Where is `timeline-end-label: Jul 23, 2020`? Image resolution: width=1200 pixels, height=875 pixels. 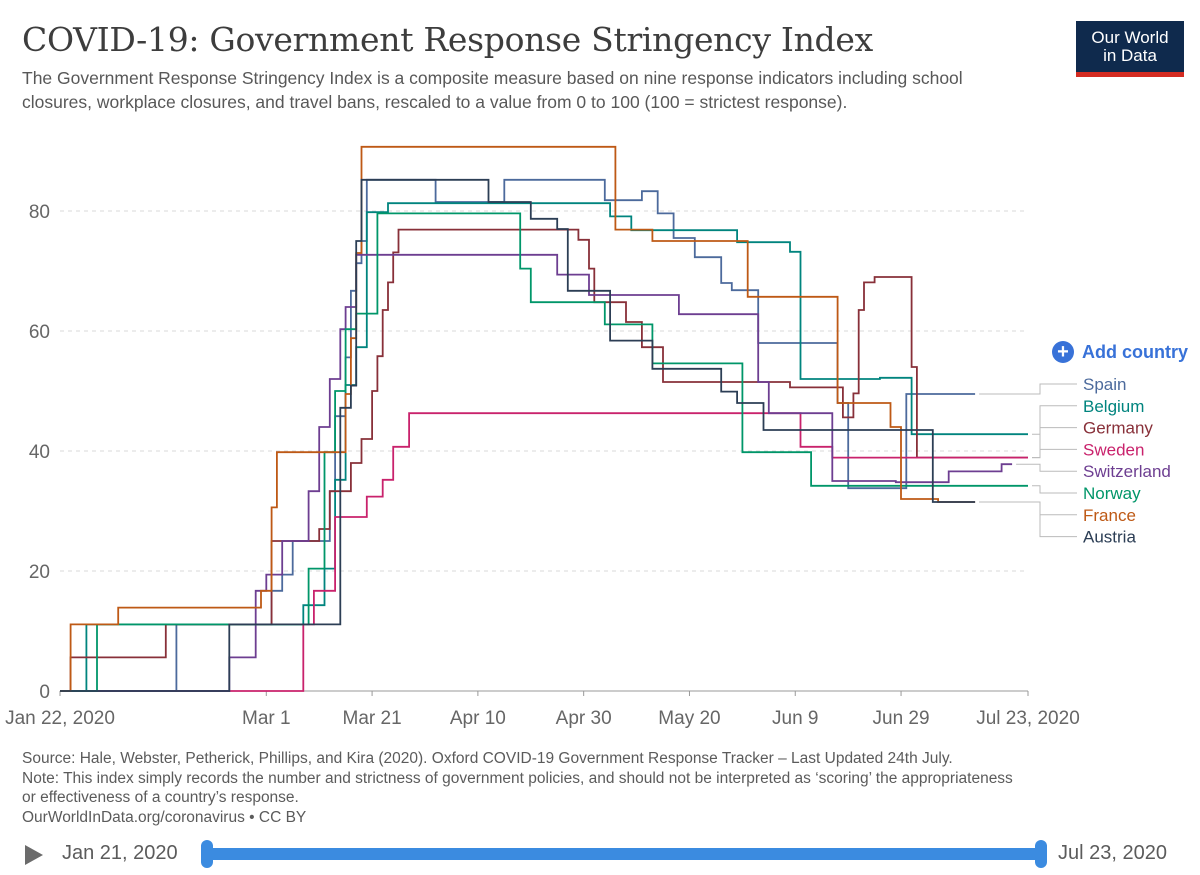 timeline-end-label: Jul 23, 2020 is located at coordinates (1112, 853).